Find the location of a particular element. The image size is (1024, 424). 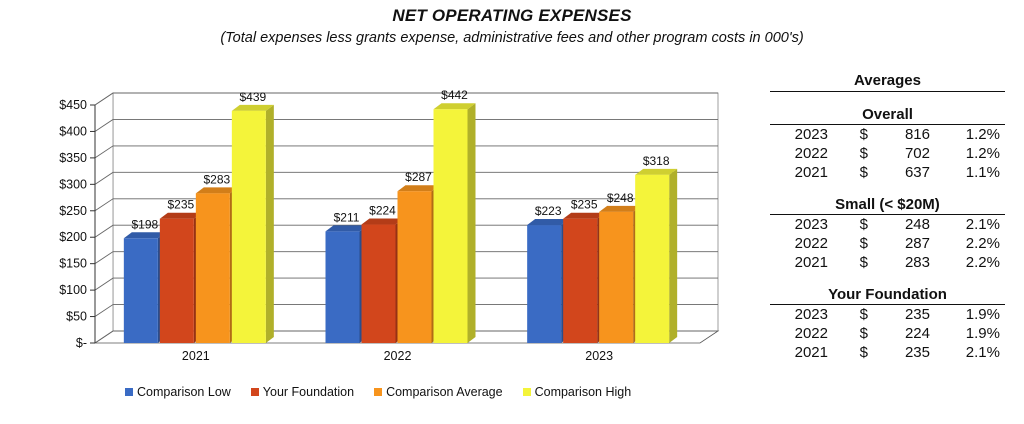

row-value: 637 is located at coordinates (917, 172).